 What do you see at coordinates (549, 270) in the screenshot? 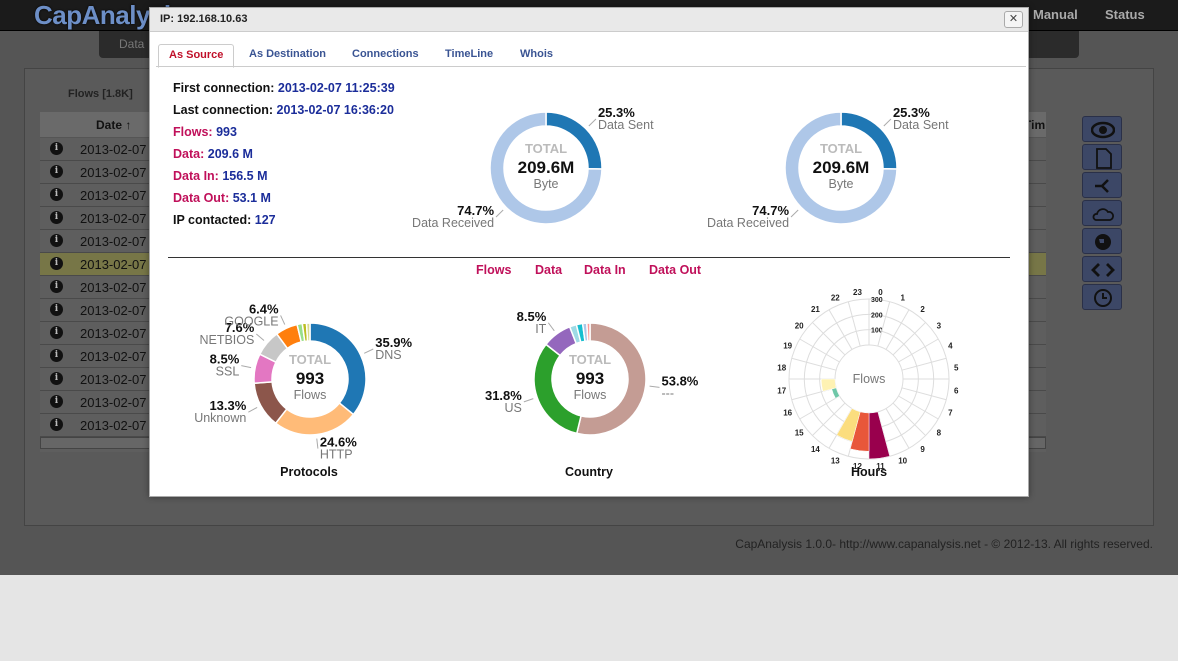
I see `metric-data-link: Data` at bounding box center [549, 270].